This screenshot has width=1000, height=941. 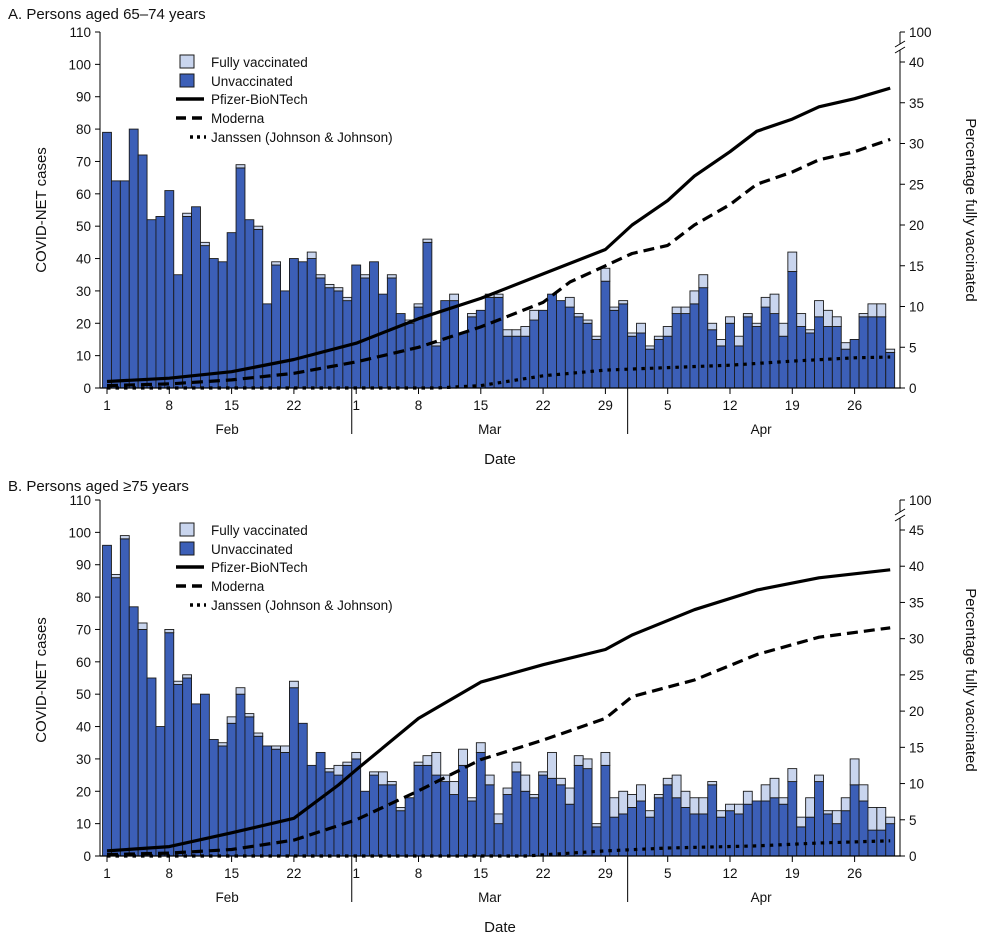 What do you see at coordinates (500, 459) in the screenshot?
I see `panel-a-x-axis-label: Date` at bounding box center [500, 459].